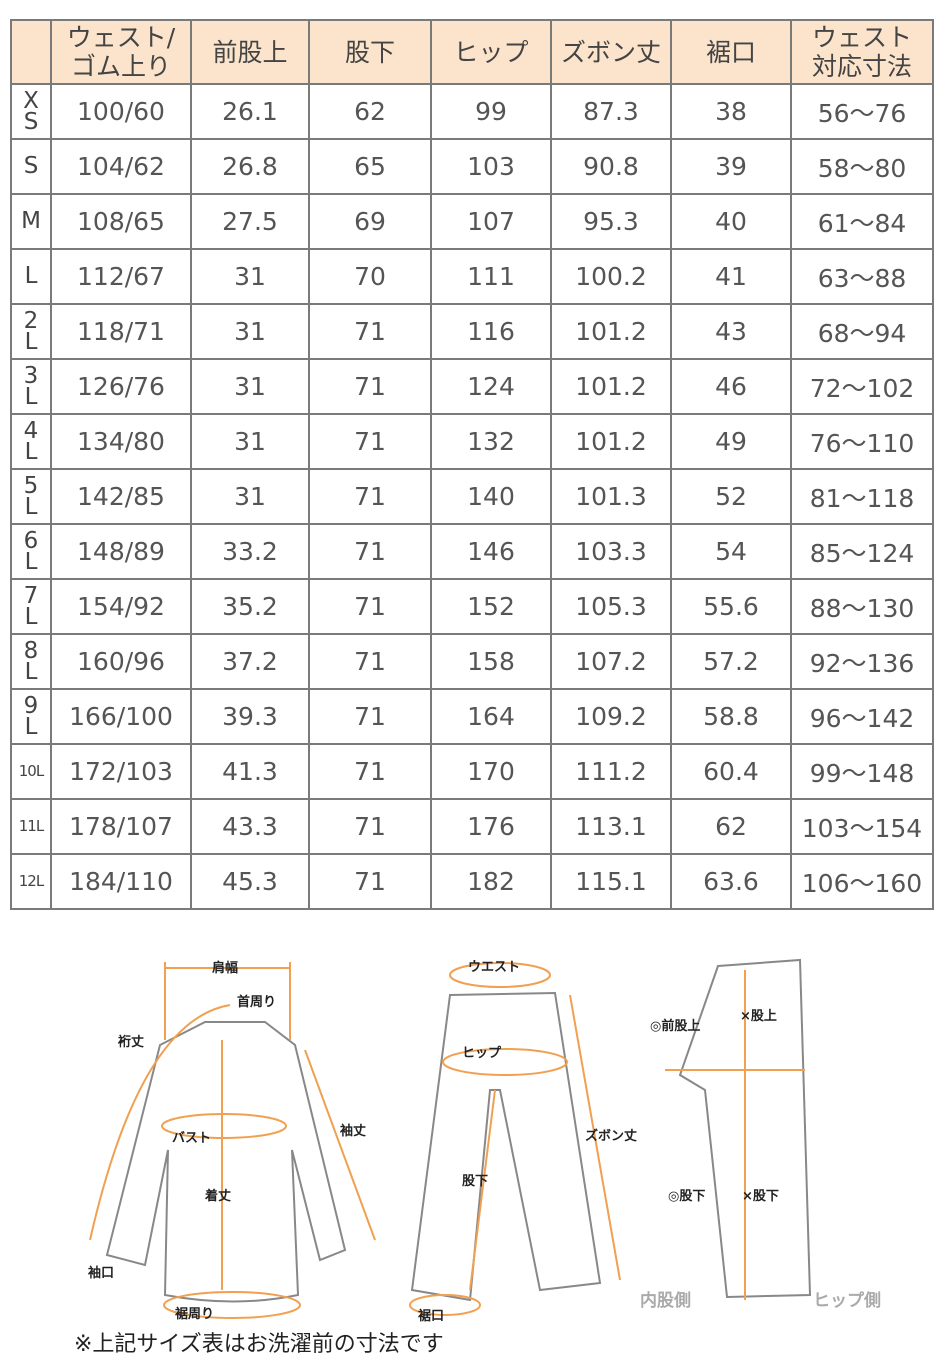 This screenshot has width=940, height=1360. Describe the element at coordinates (250, 771) in the screenshot. I see `table-cell: 41.3` at that location.